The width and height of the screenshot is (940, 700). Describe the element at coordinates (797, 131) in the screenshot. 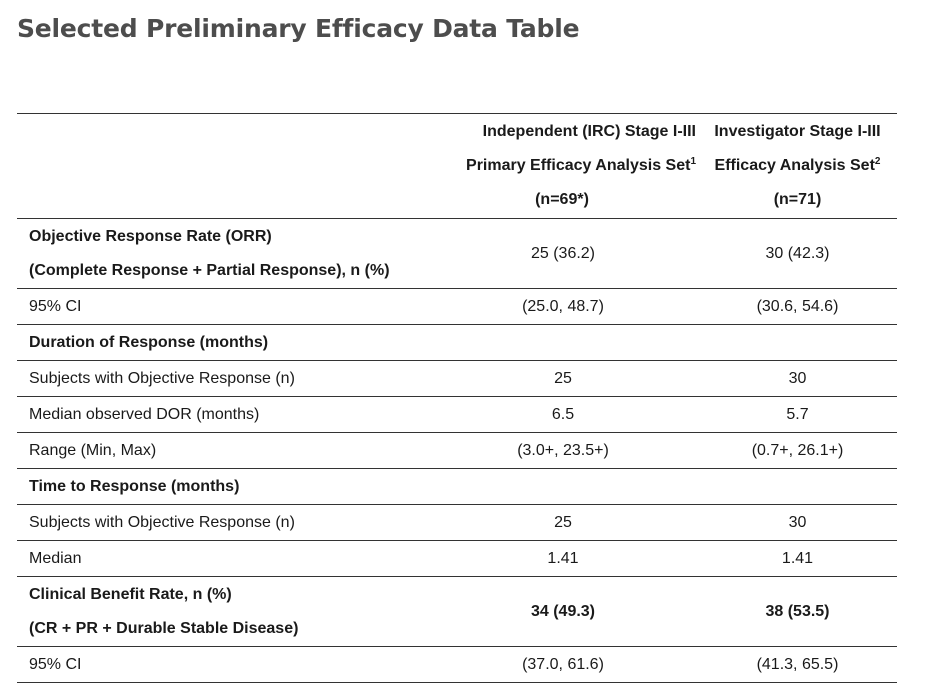

I see `header-inv-line1: Investigator Stage I-III` at that location.